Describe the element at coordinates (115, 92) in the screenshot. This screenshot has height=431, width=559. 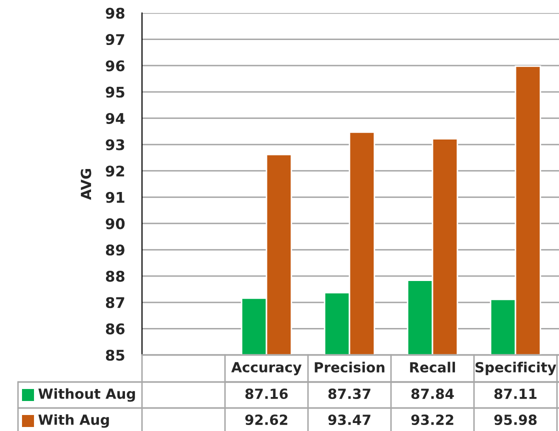
I see `y-tick-label: 95` at that location.